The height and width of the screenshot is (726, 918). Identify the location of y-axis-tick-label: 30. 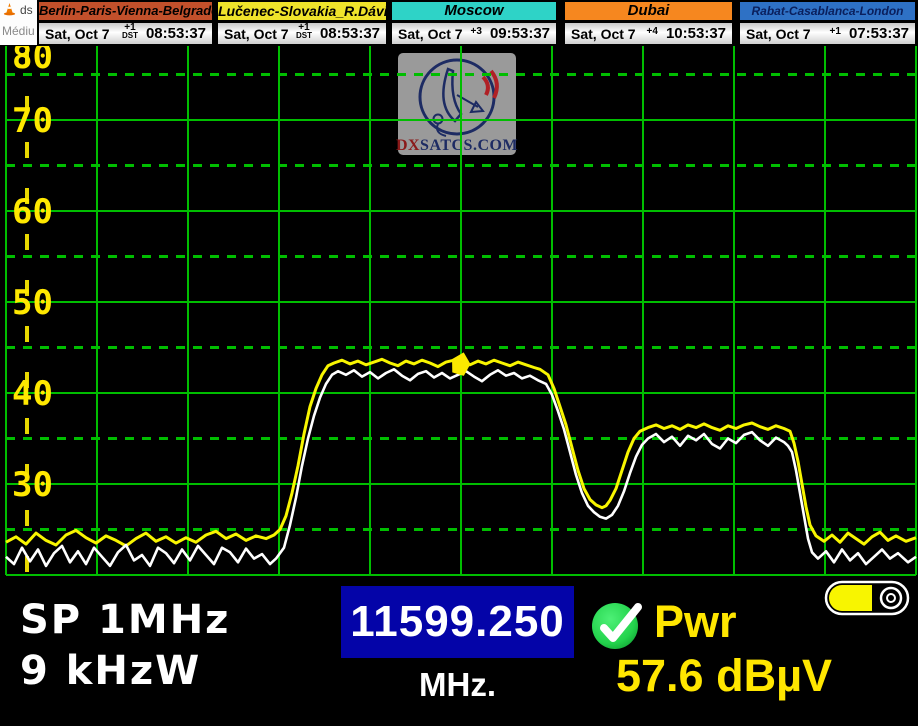
(32, 485).